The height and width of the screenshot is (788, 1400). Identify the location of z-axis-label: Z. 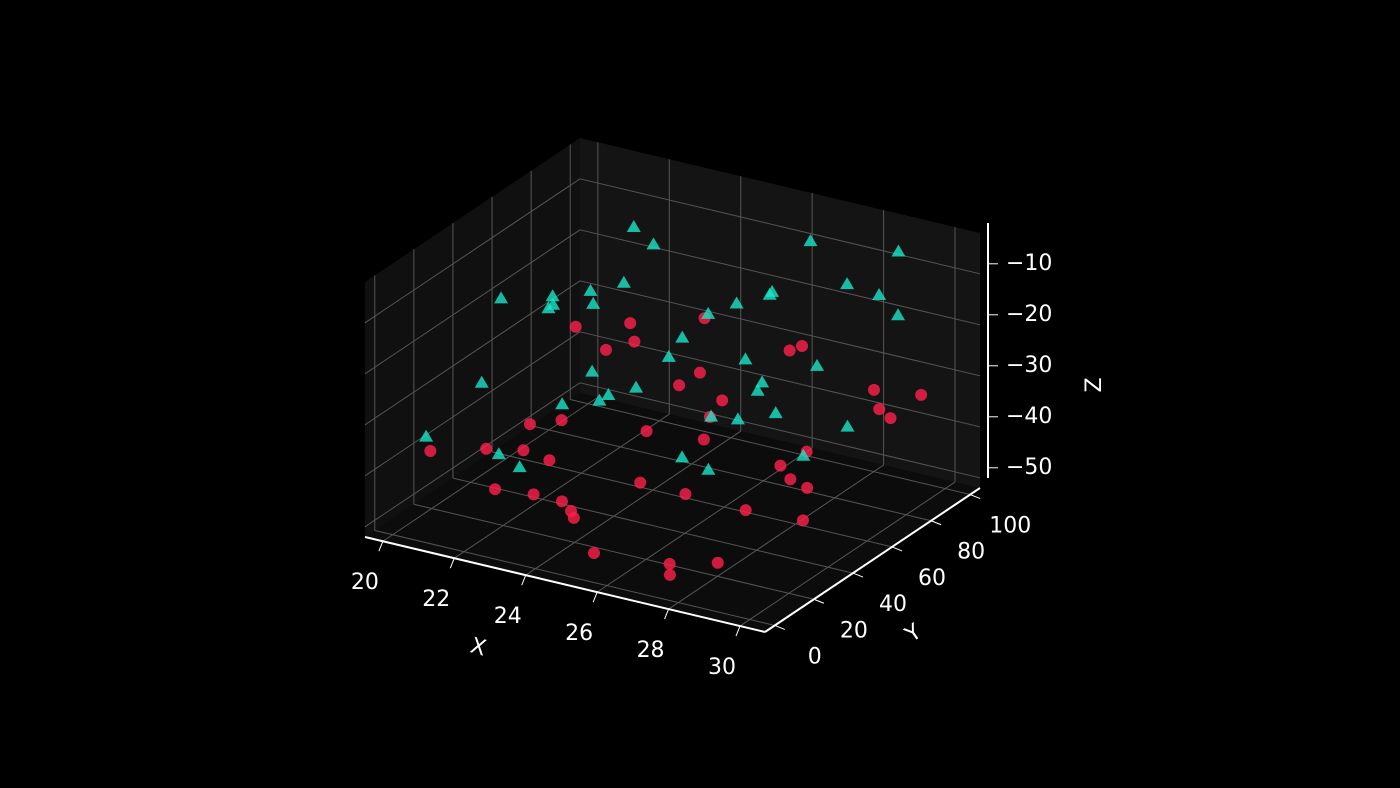
(1094, 384).